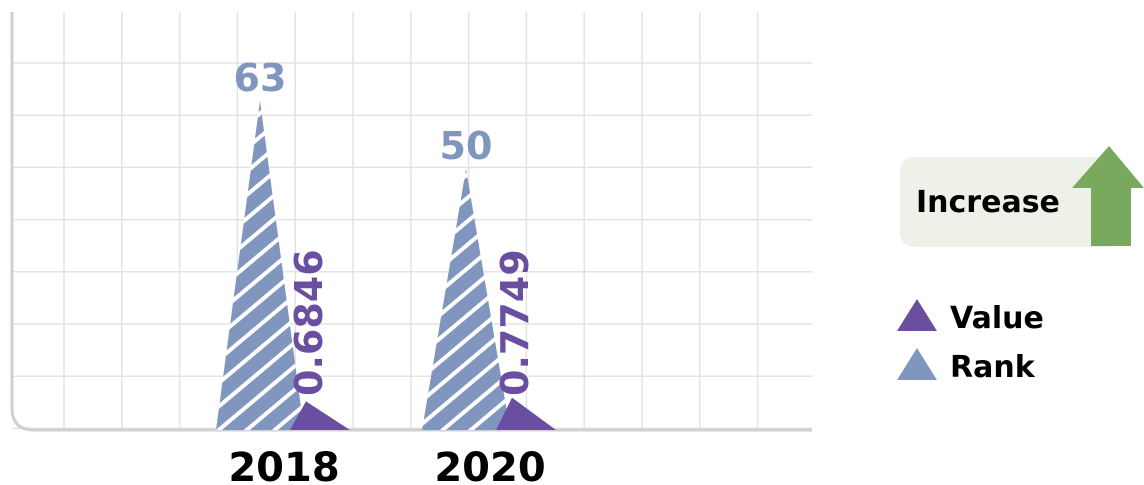  What do you see at coordinates (386, 465) in the screenshot?
I see `x-tick-labels: 2018 2020` at bounding box center [386, 465].